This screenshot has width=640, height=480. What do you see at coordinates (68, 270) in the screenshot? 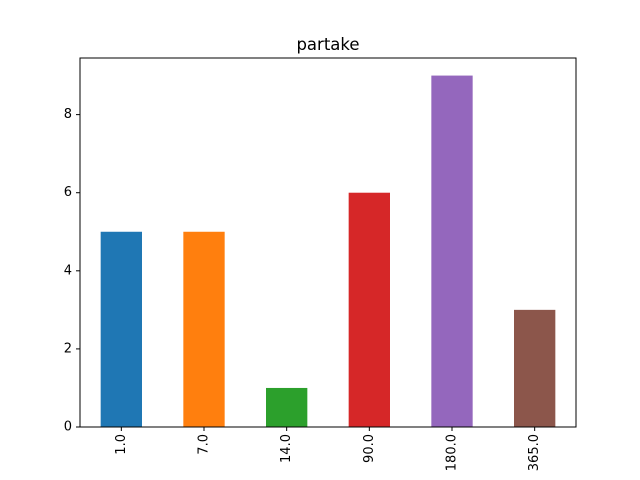
I see `y-tick-label: 4` at bounding box center [68, 270].